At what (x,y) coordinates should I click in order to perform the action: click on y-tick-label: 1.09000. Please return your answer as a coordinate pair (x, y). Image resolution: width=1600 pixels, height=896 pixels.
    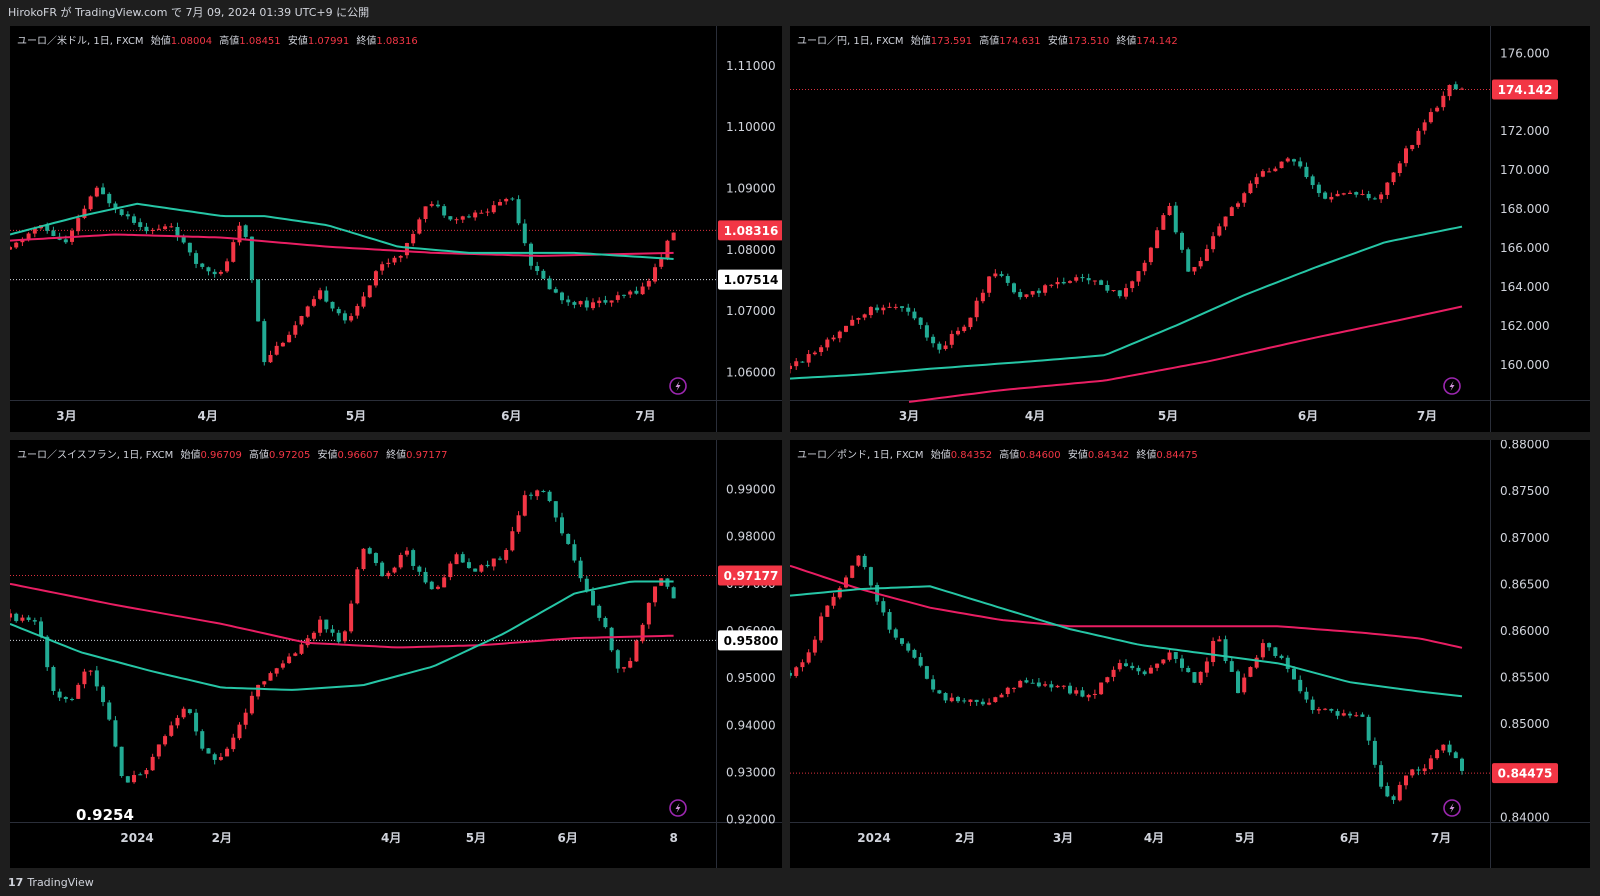
    Looking at the image, I should click on (751, 188).